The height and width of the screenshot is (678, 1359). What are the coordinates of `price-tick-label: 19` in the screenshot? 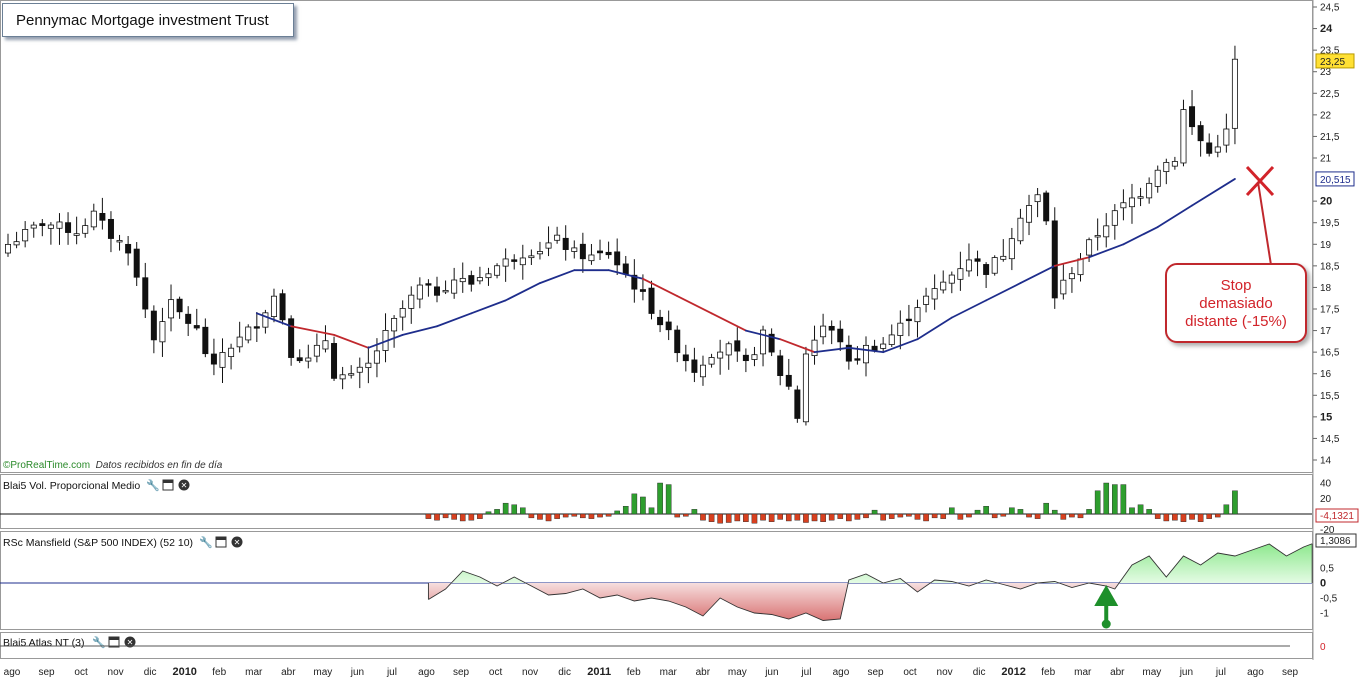 It's located at (1326, 245).